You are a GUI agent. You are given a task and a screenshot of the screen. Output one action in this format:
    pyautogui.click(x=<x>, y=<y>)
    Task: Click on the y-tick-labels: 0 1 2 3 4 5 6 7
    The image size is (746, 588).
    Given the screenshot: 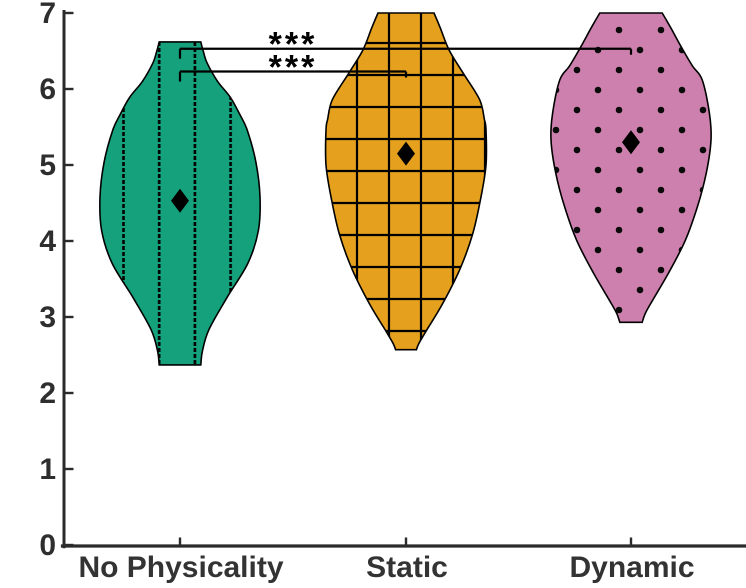 What is the action you would take?
    pyautogui.click(x=47, y=281)
    